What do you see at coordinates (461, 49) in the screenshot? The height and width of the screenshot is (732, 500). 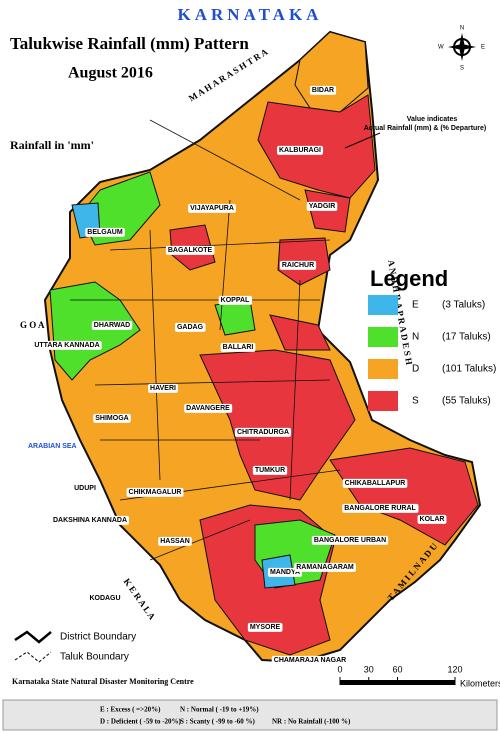 I see `compass: N E S W` at bounding box center [461, 49].